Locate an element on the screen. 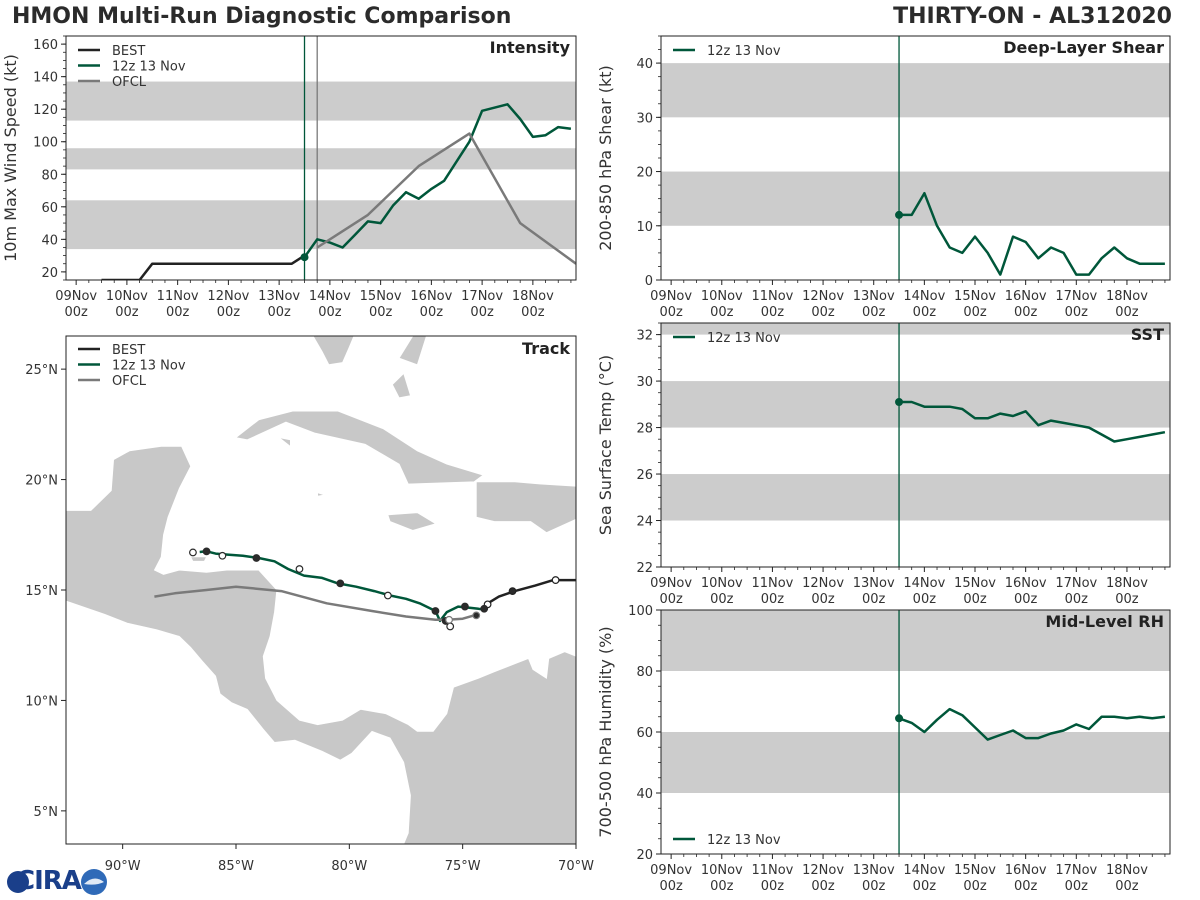 The height and width of the screenshot is (900, 1200). init-point is located at coordinates (899, 718).